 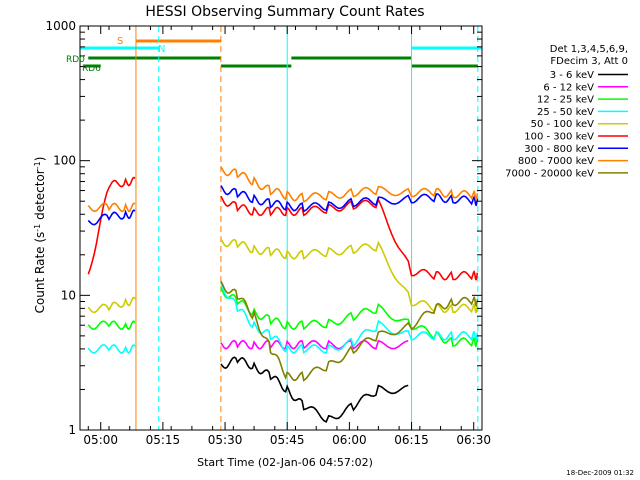 What do you see at coordinates (473, 440) in the screenshot?
I see `x-tick-label: 06:30` at bounding box center [473, 440].